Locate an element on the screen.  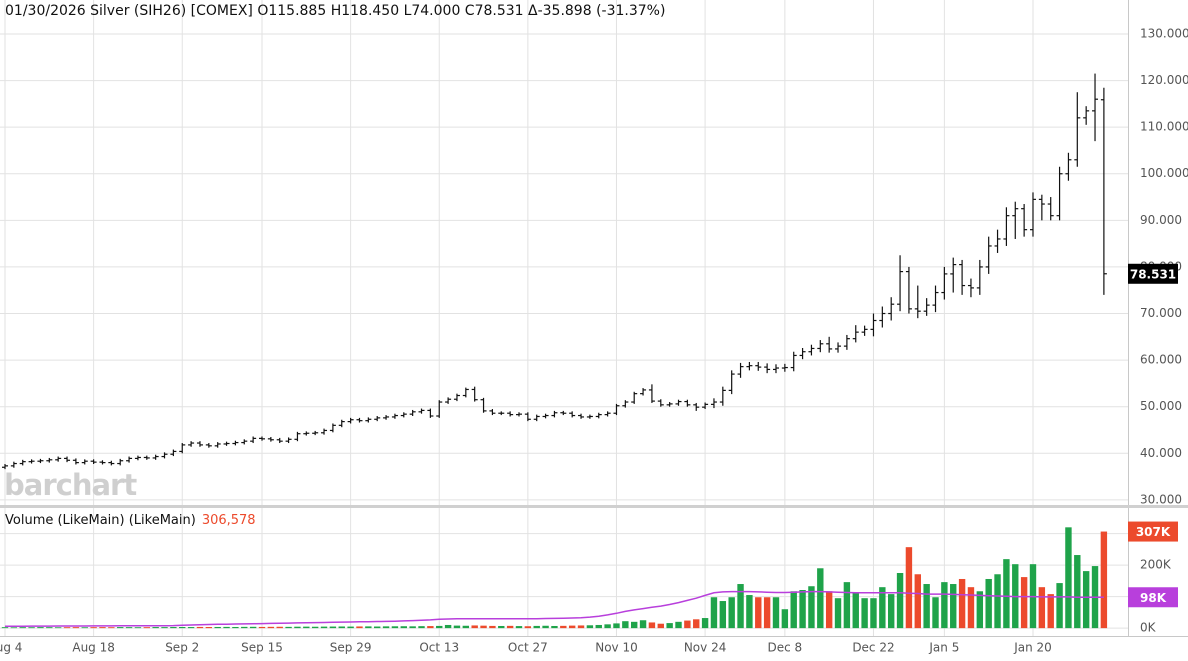
y-tick-label: 40.000 is located at coordinates (1161, 453).